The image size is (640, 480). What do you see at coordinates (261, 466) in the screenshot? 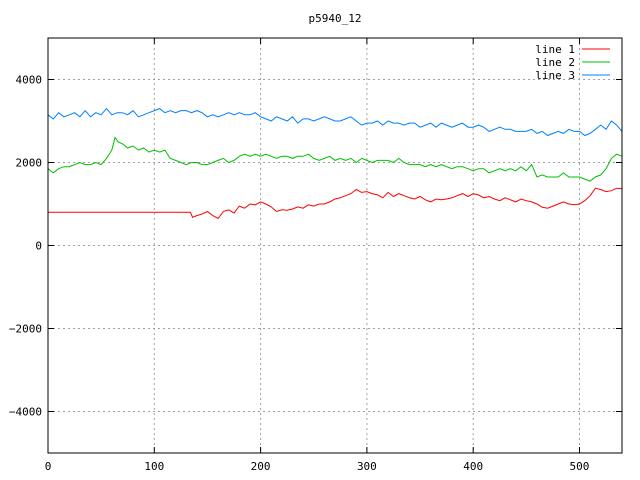
I see `x-tick-label: 200` at bounding box center [261, 466].